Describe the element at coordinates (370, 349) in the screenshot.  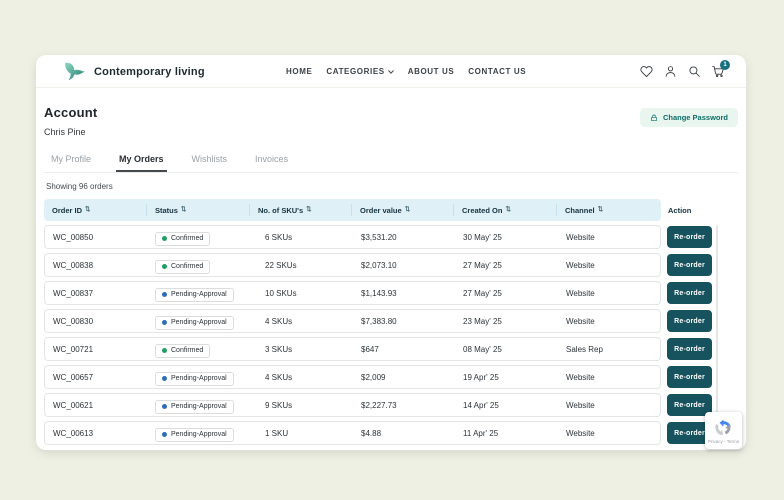
I see `order-value-cell: $647` at that location.